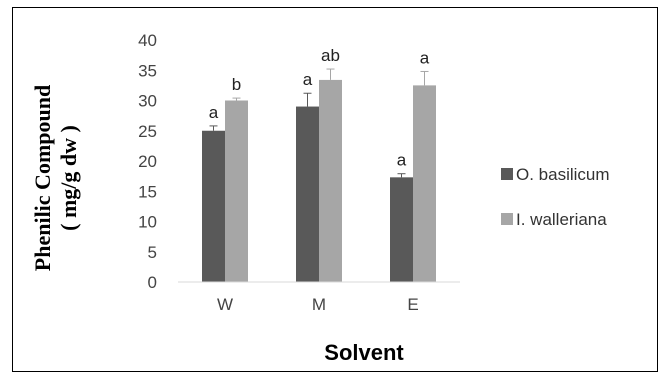 Image resolution: width=672 pixels, height=376 pixels. I want to click on x-tick-label: M, so click(319, 304).